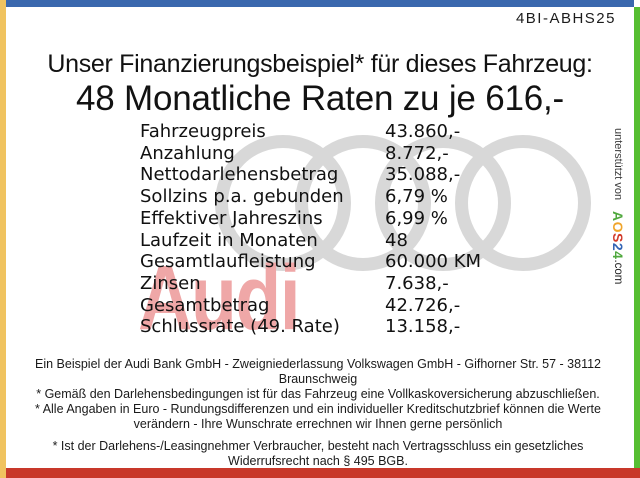 This screenshot has height=478, width=640. What do you see at coordinates (417, 153) in the screenshot?
I see `row-value: 8.772,-` at bounding box center [417, 153].